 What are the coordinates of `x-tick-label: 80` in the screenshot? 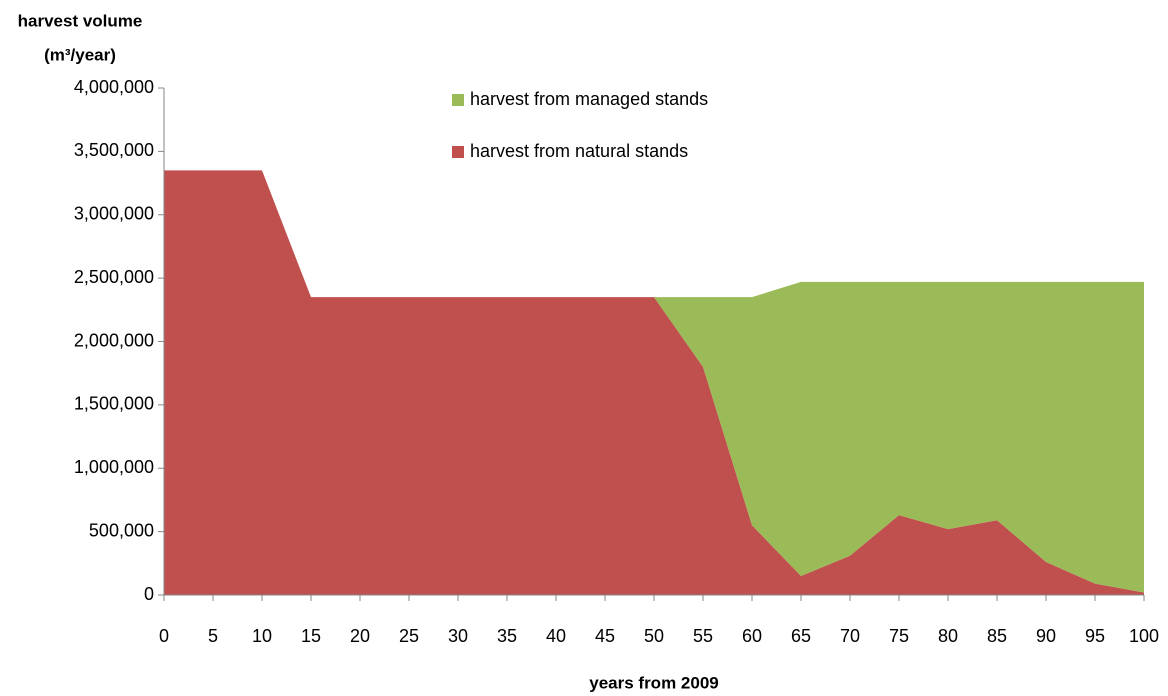 It's located at (948, 636).